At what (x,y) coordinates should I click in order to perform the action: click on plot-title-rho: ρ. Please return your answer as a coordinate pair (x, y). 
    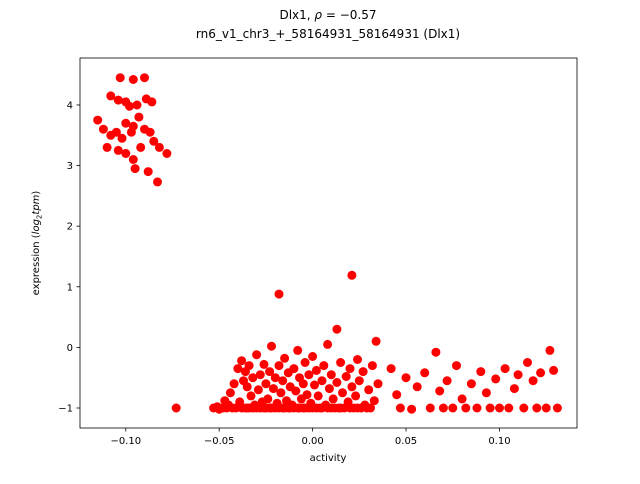
    Looking at the image, I should click on (318, 15).